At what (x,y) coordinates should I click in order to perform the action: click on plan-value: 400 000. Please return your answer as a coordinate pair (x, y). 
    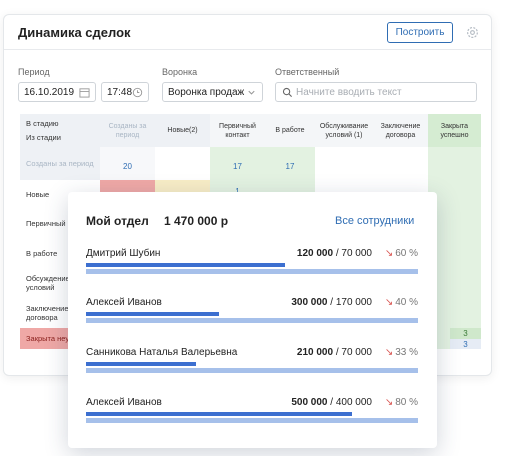
    Looking at the image, I should click on (353, 402).